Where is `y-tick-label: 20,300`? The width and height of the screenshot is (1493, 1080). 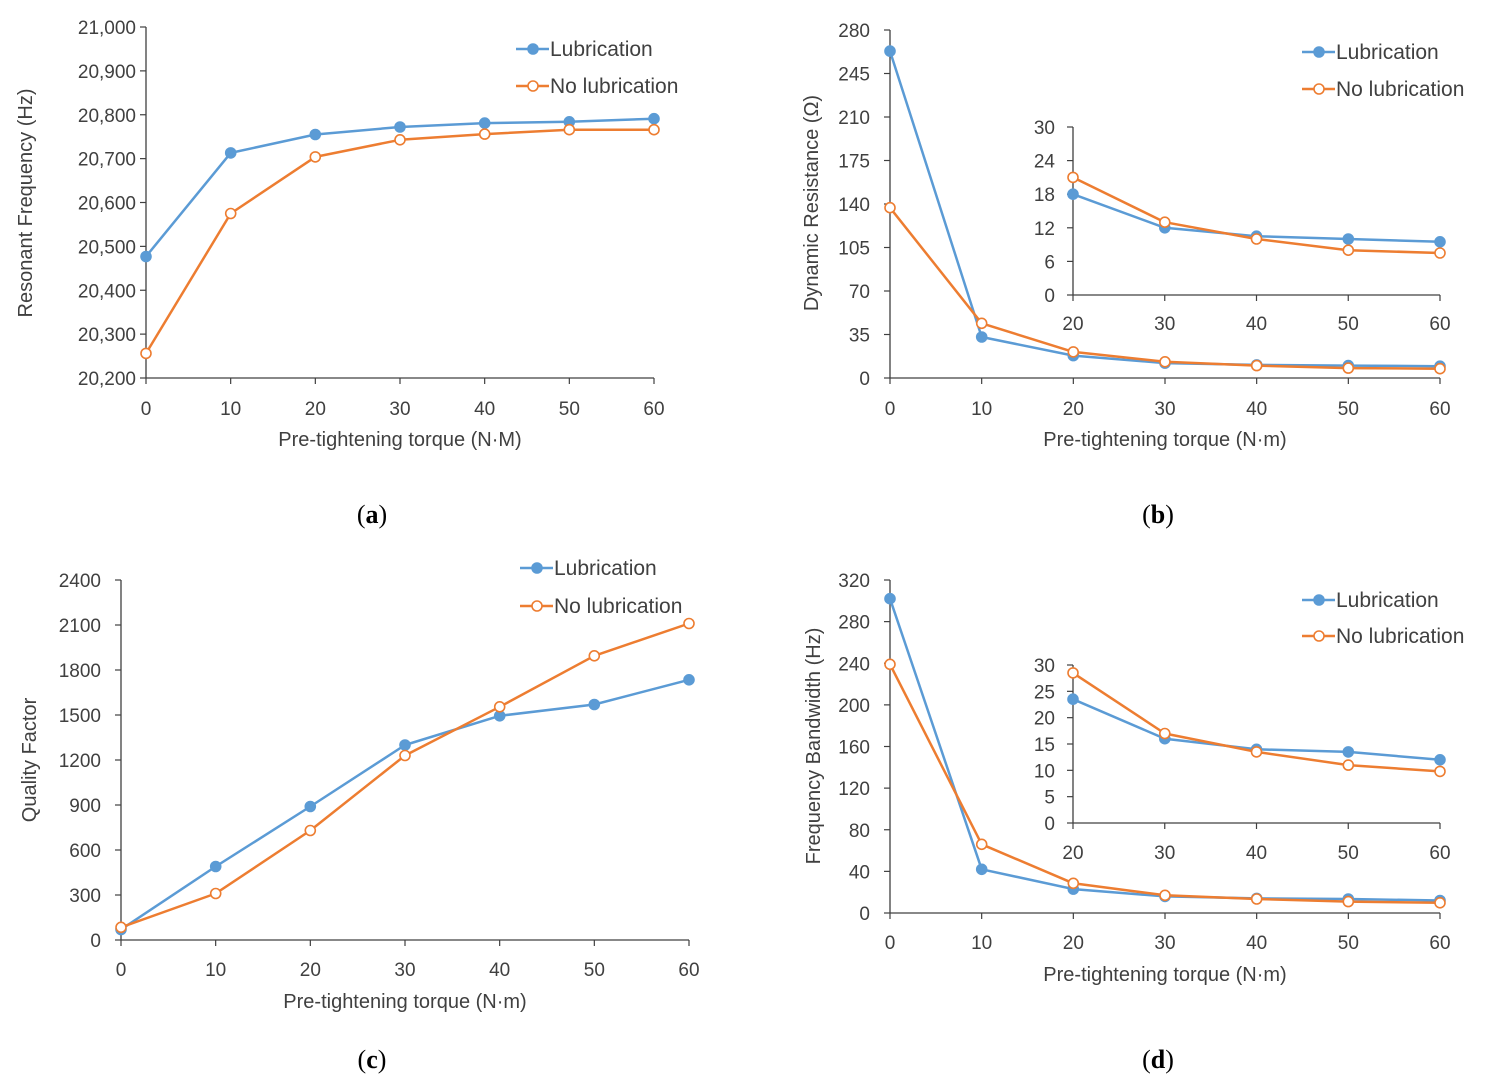 y-tick-label: 20,300 is located at coordinates (107, 335).